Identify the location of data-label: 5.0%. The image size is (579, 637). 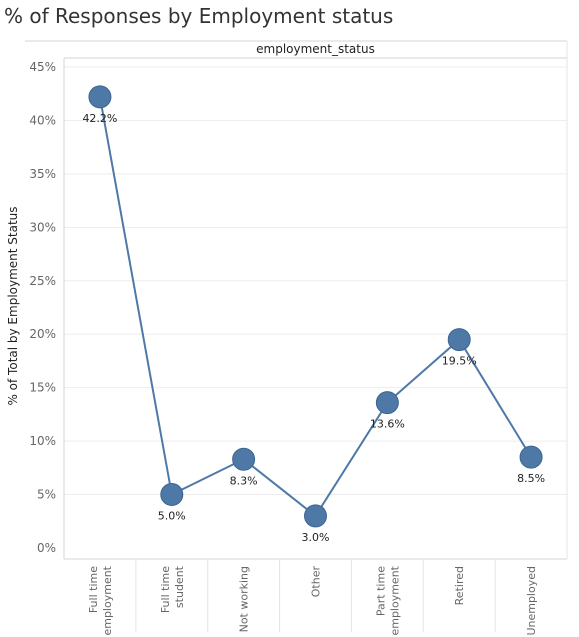
(172, 516).